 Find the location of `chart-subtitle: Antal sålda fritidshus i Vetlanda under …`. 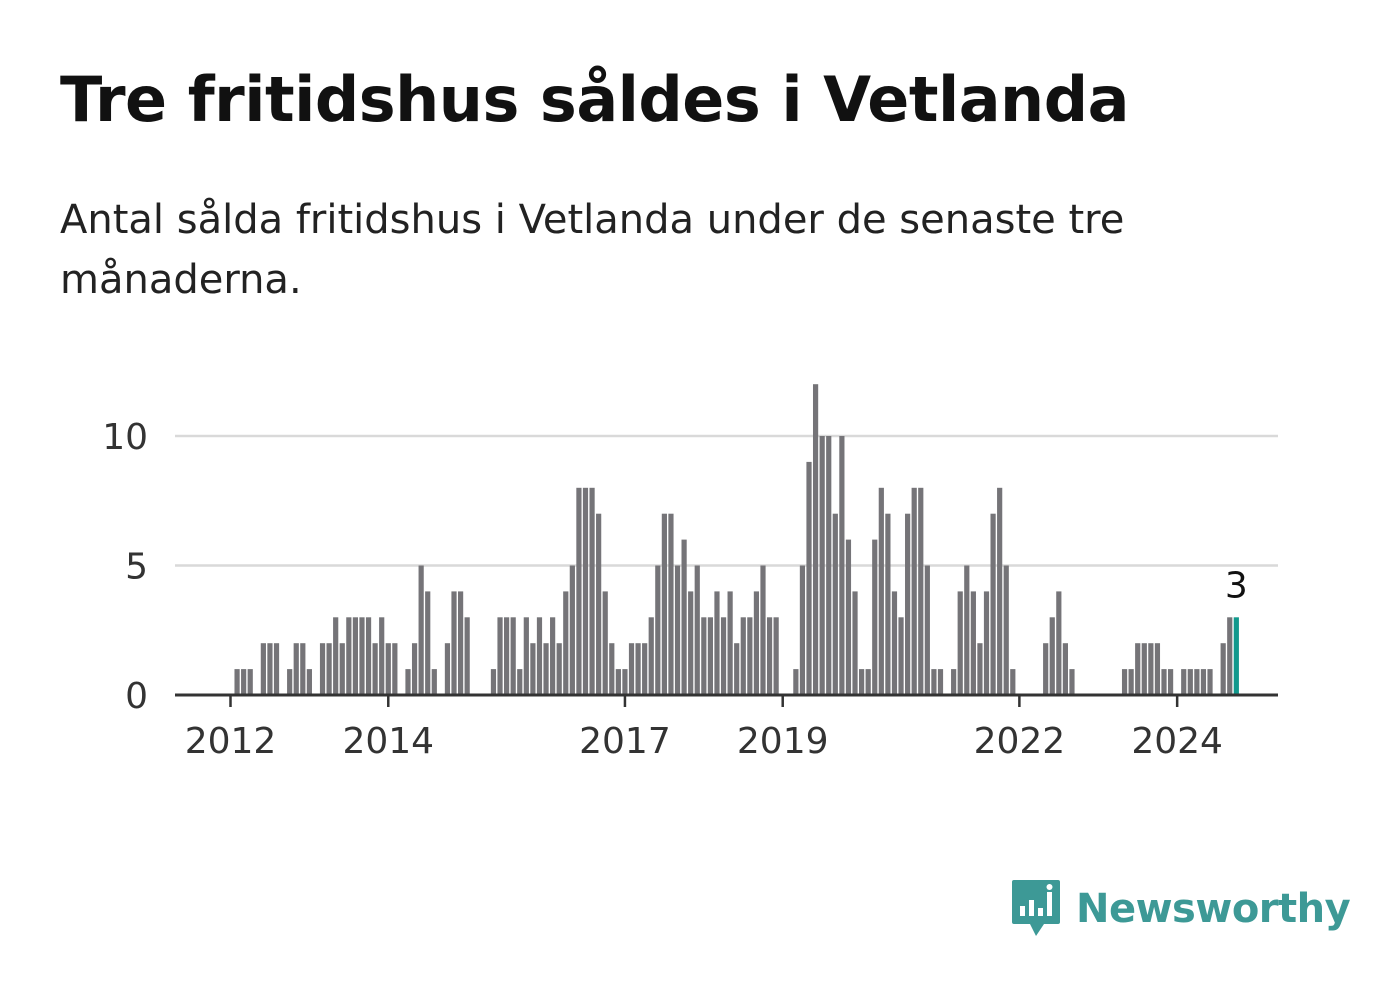

chart-subtitle: Antal sålda fritidshus i Vetlanda under … is located at coordinates (592, 250).